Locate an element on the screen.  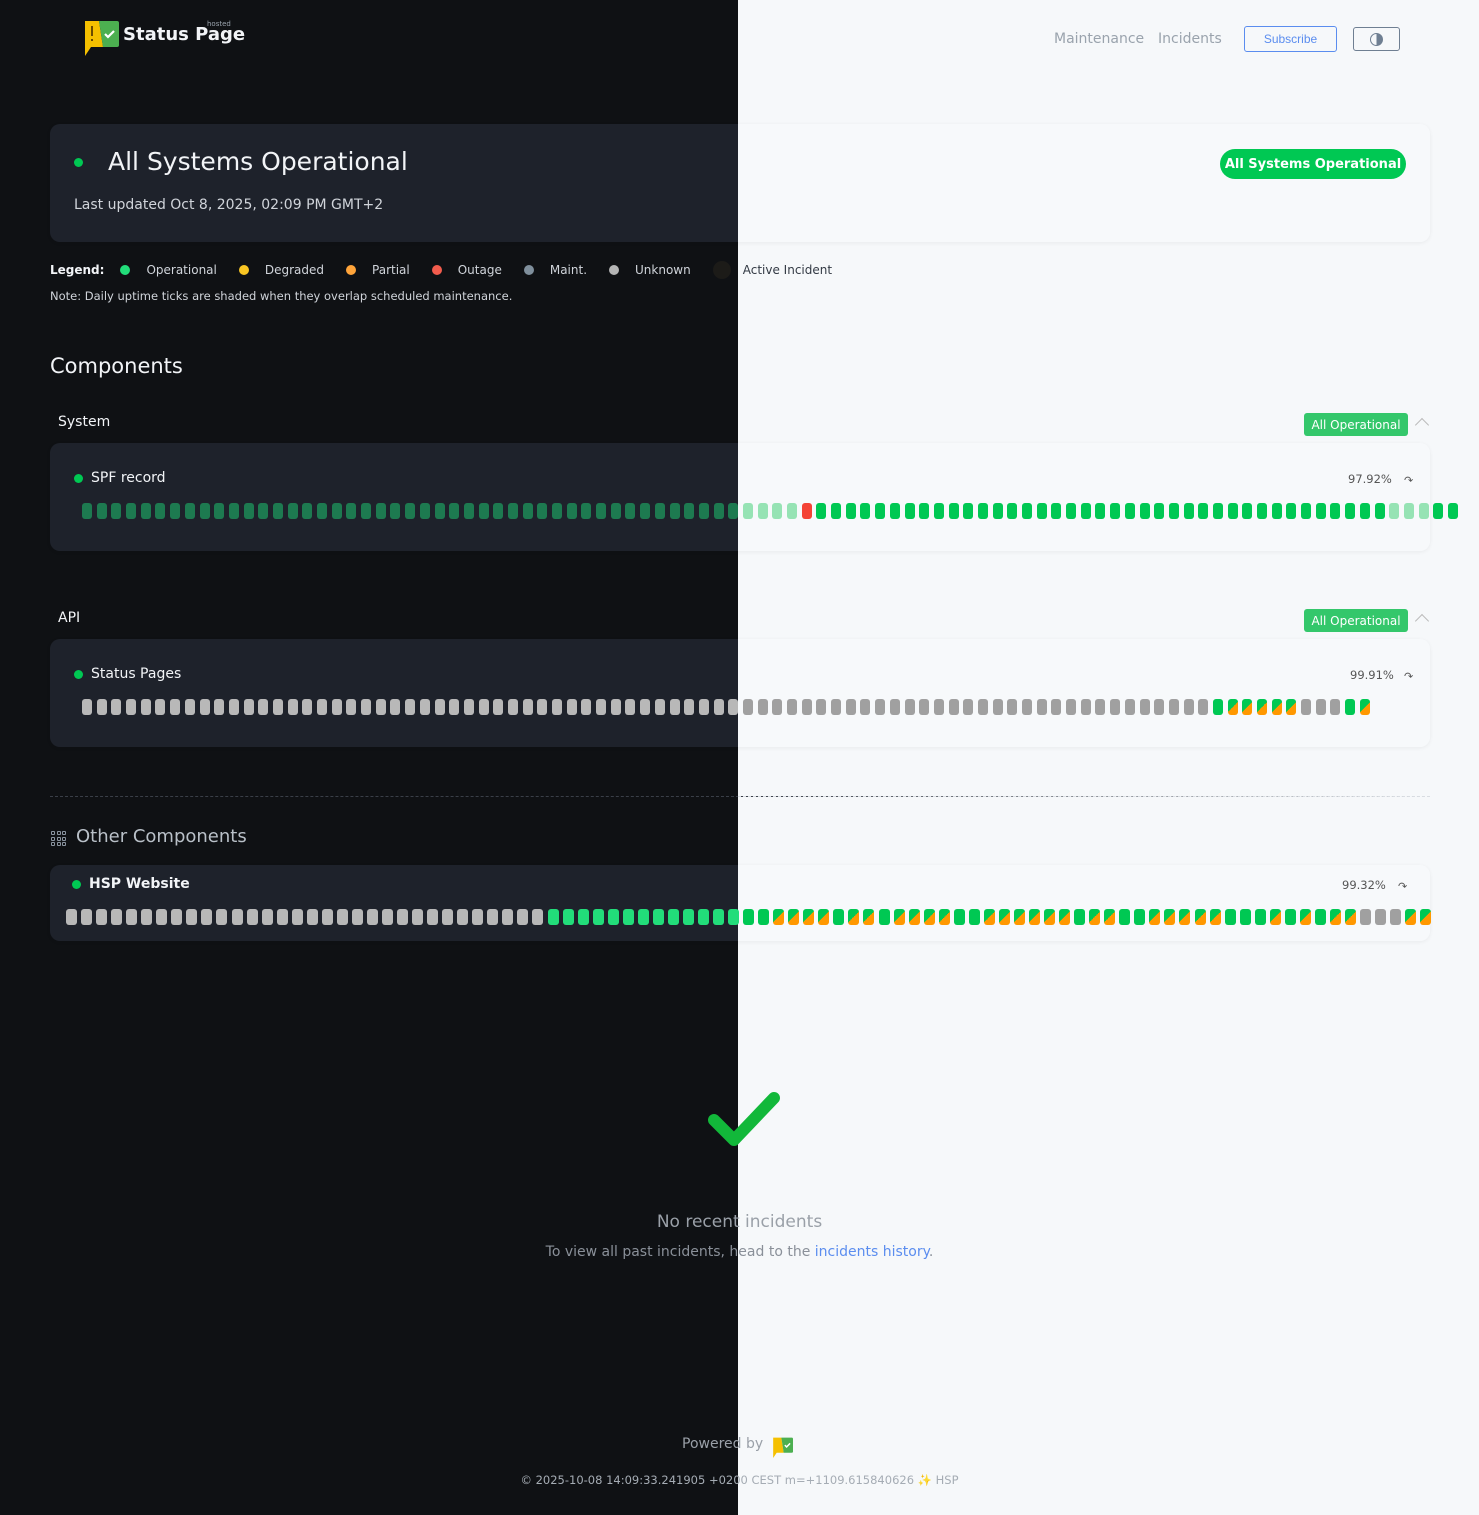
brand-name: Status Page is located at coordinates (184, 34).